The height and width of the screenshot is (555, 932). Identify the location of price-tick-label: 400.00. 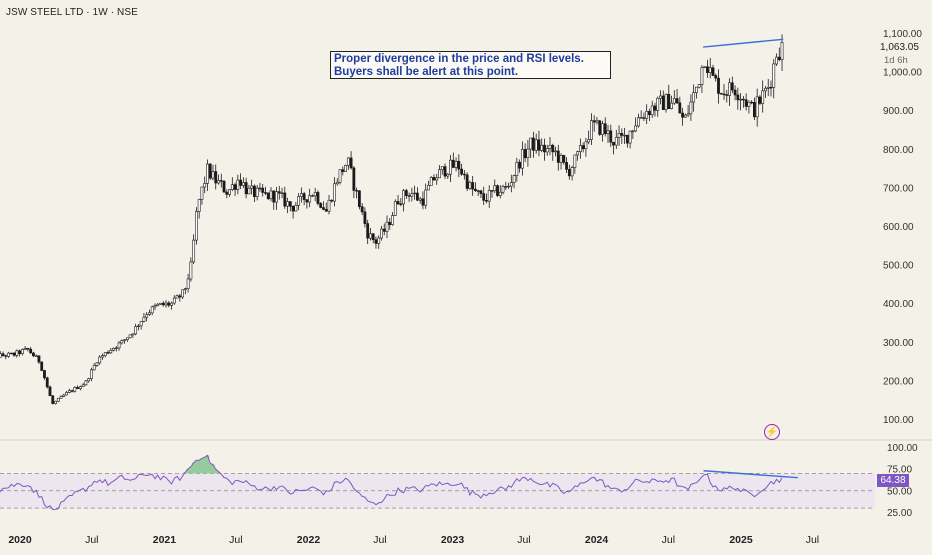
(898, 304).